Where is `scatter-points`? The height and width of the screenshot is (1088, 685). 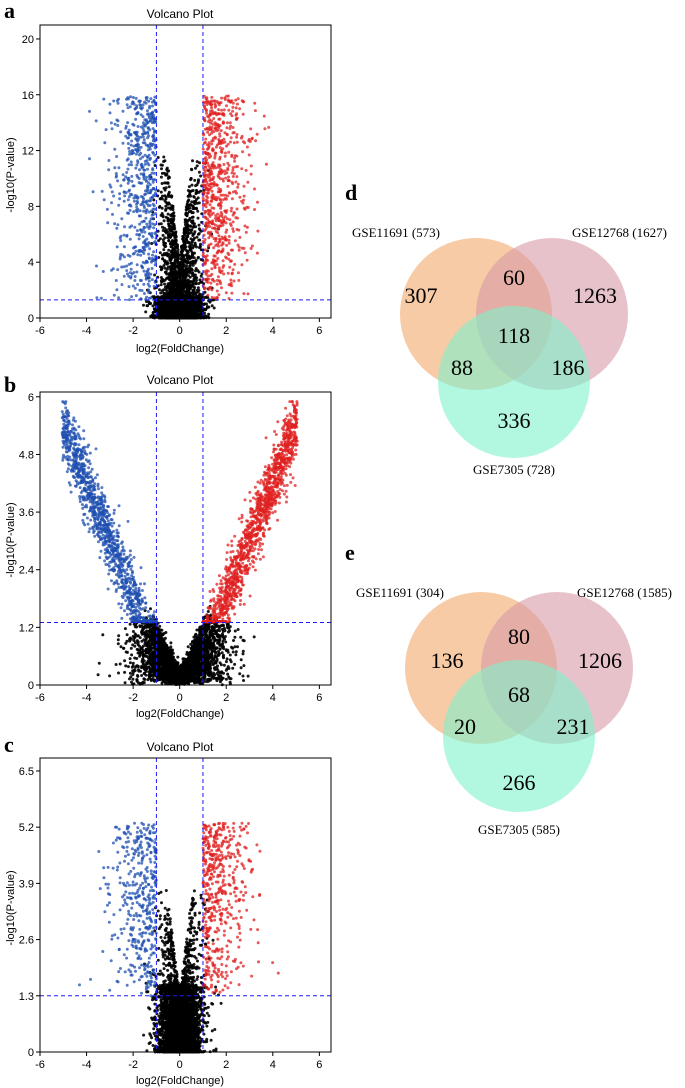
scatter-points is located at coordinates (179, 207).